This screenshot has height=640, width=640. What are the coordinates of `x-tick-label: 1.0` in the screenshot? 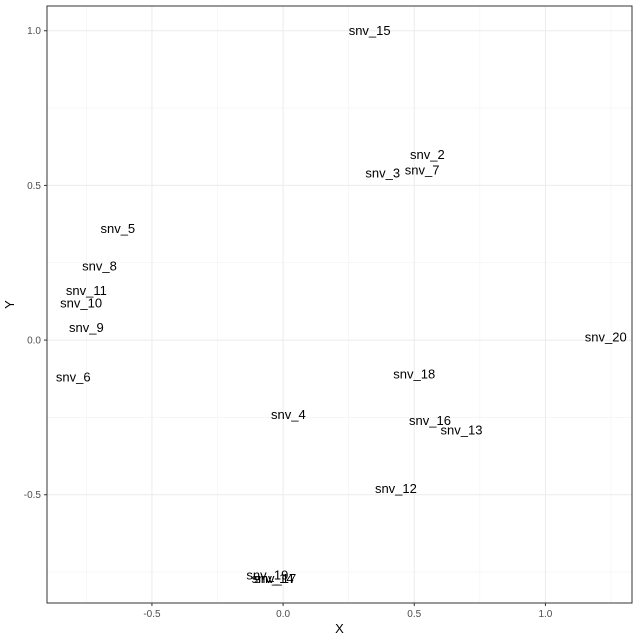 It's located at (545, 614).